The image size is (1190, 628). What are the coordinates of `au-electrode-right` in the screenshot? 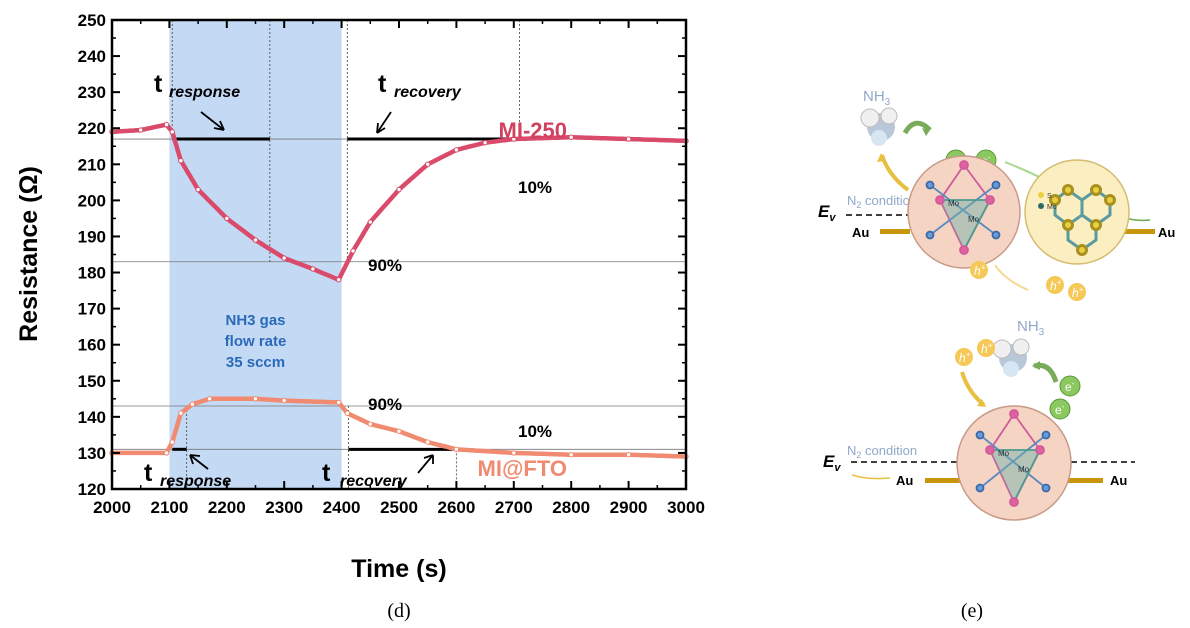 It's located at (1085, 480).